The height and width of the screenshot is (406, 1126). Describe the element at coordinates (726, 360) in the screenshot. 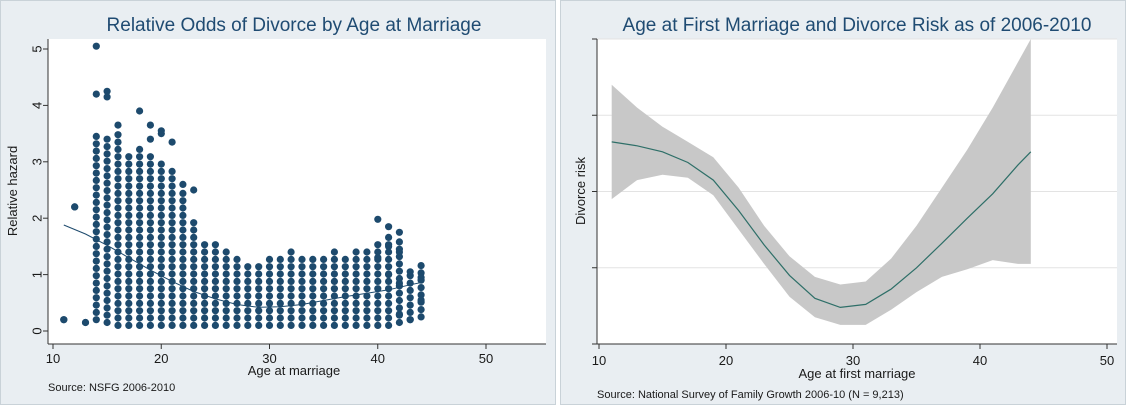

I see `x-tick-label: 20` at that location.